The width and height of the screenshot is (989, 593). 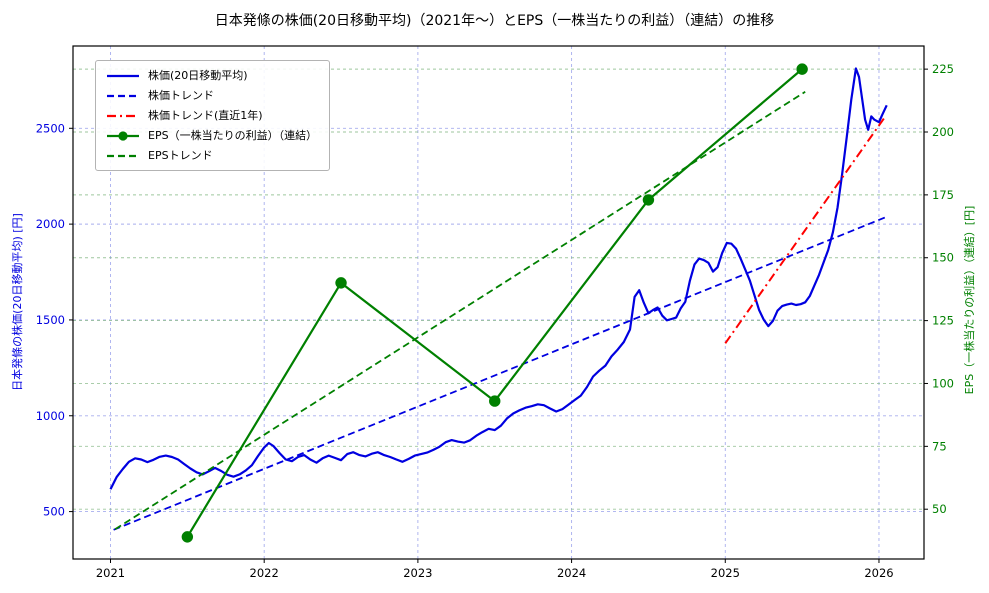 I want to click on legend-item: EPSトレンド, so click(x=211, y=155).